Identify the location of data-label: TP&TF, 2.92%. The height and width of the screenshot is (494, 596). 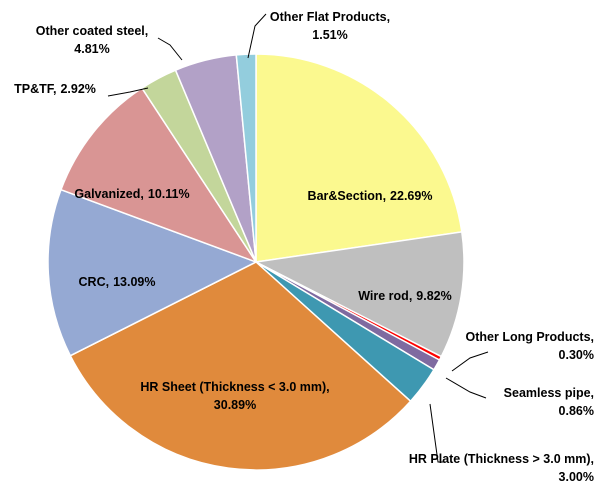
(55, 89).